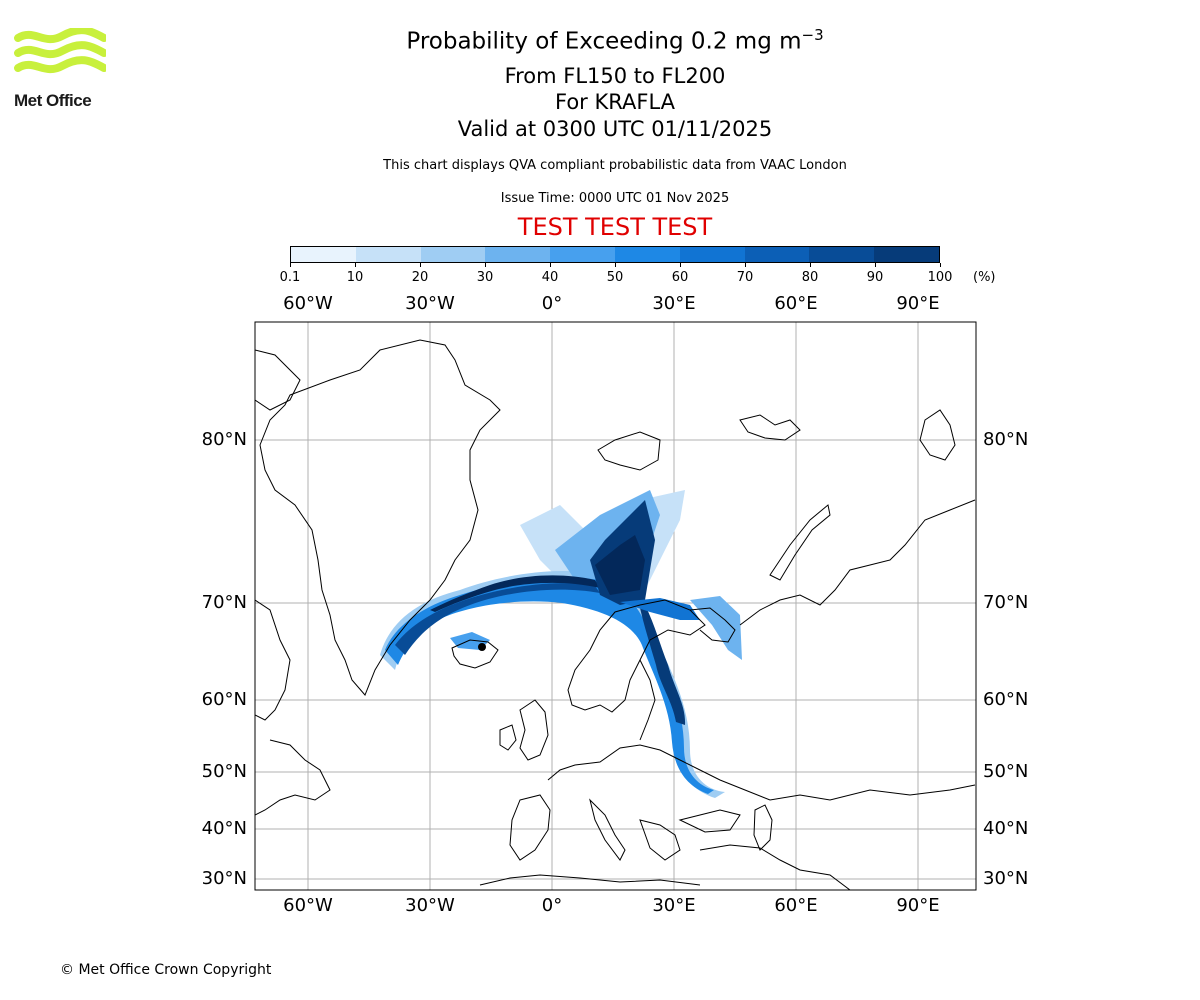 Image resolution: width=1200 pixels, height=1000 pixels. What do you see at coordinates (550, 277) in the screenshot?
I see `colorbar-tick-label: 40` at bounding box center [550, 277].